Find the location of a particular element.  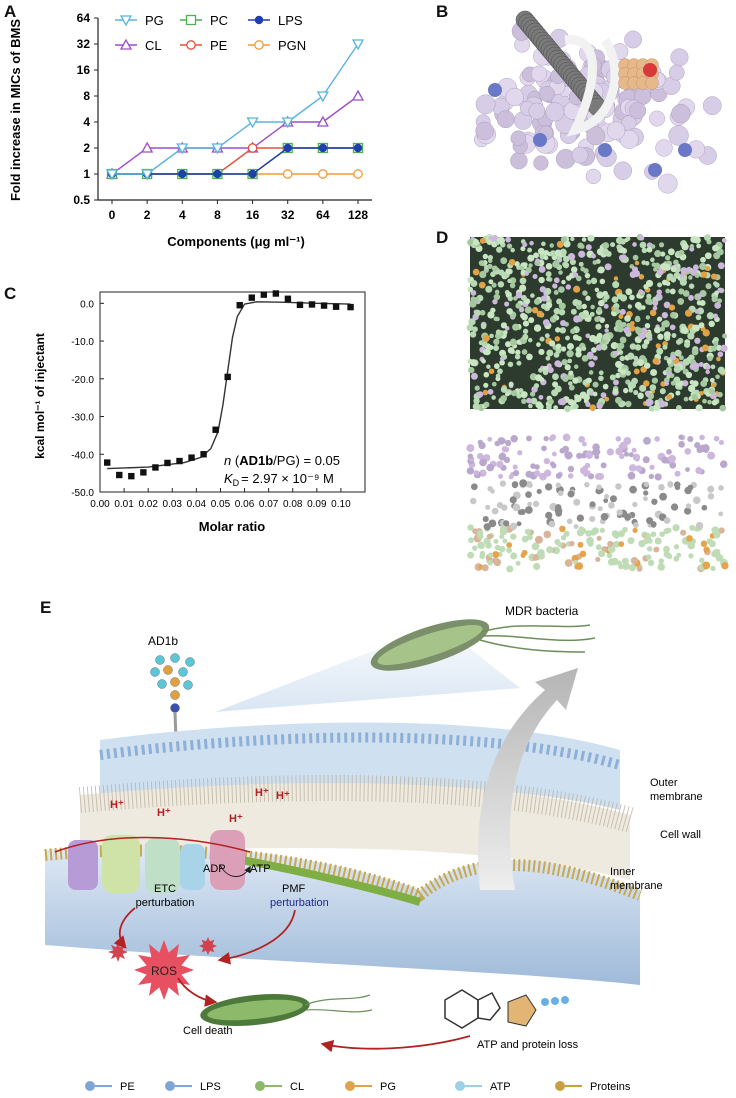

x-tick-label: 0.06 is located at coordinates (245, 504).